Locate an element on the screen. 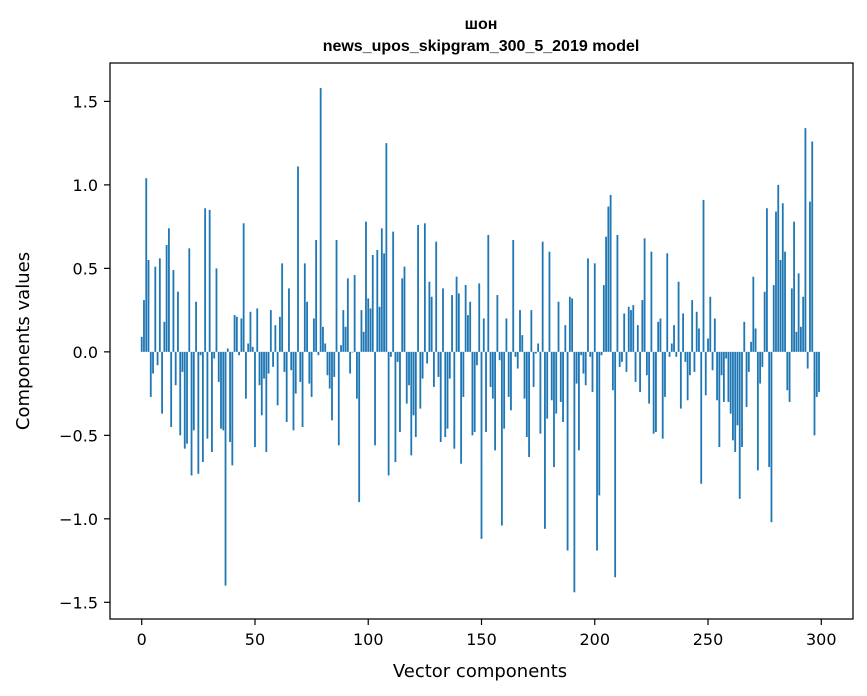  x-tick-label: 50 is located at coordinates (255, 639).